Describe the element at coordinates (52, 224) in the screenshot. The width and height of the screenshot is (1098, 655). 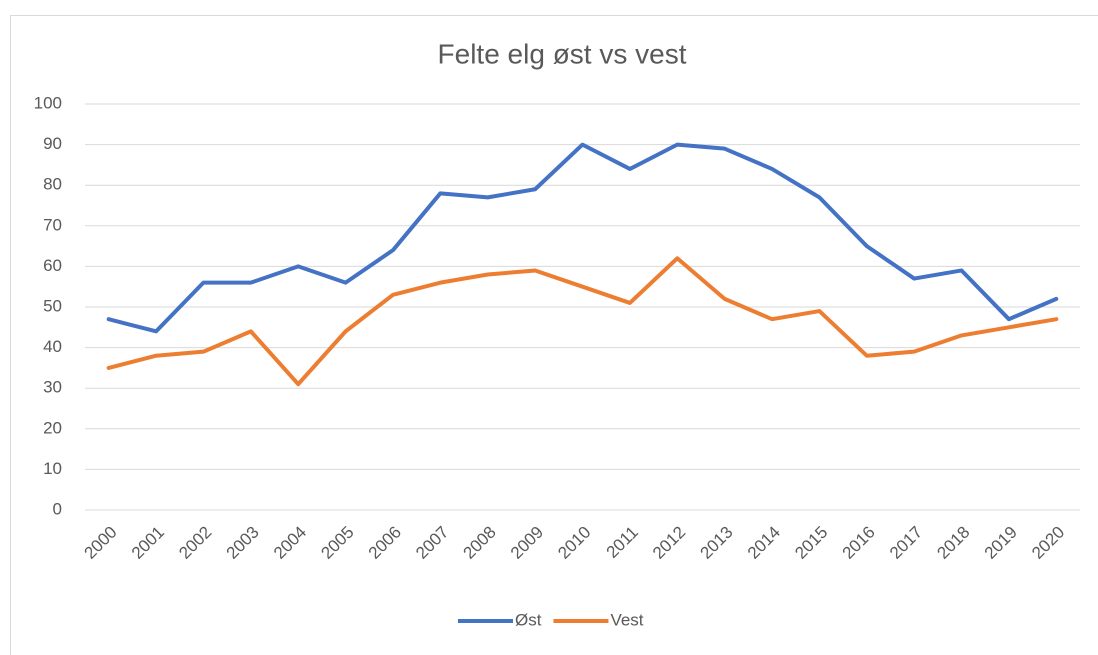
I see `y-tick-label: 70` at that location.